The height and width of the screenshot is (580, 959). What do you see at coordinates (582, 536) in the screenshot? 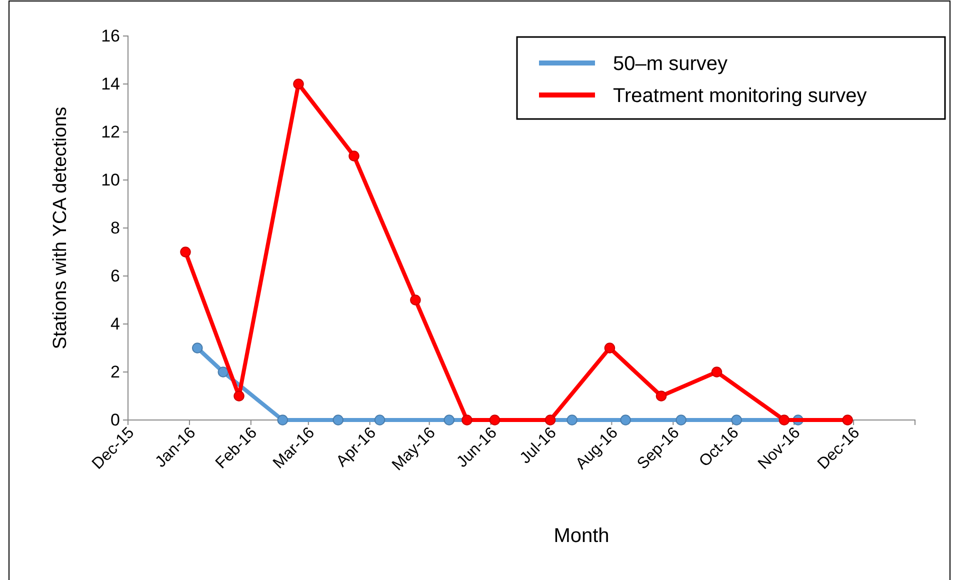
I see `x-axis-title: Month` at bounding box center [582, 536].